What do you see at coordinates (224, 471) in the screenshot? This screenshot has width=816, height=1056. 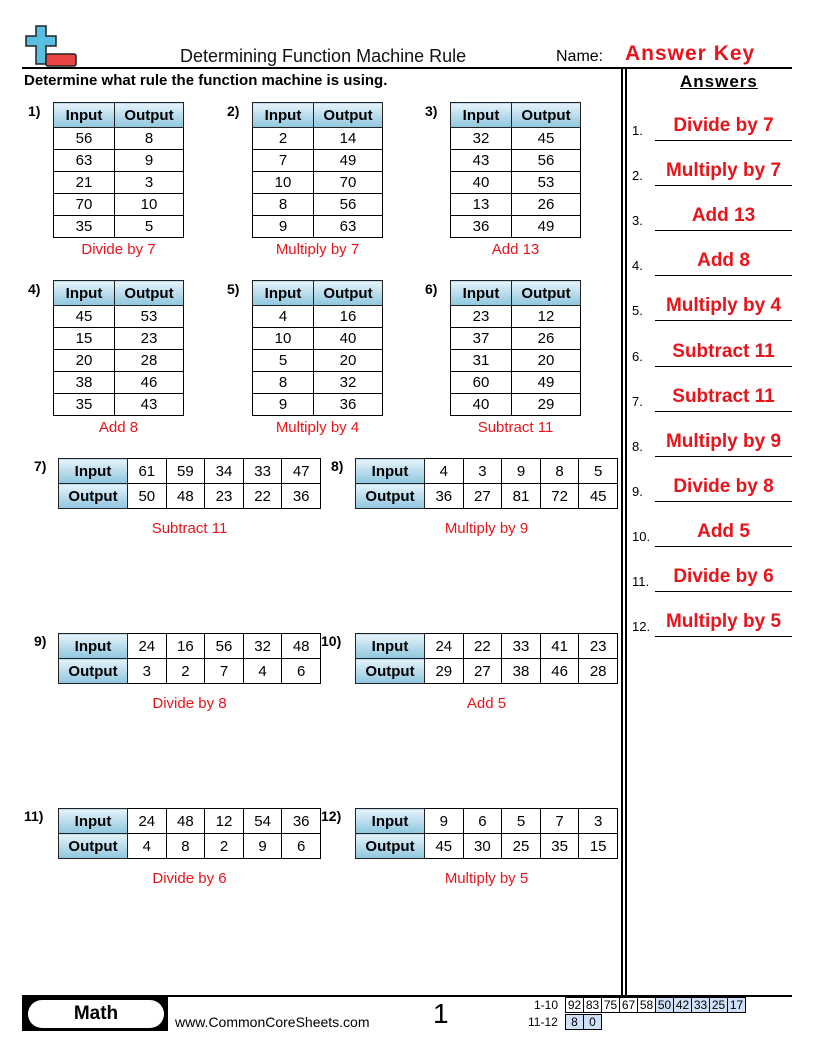 I see `input-cell: 34` at bounding box center [224, 471].